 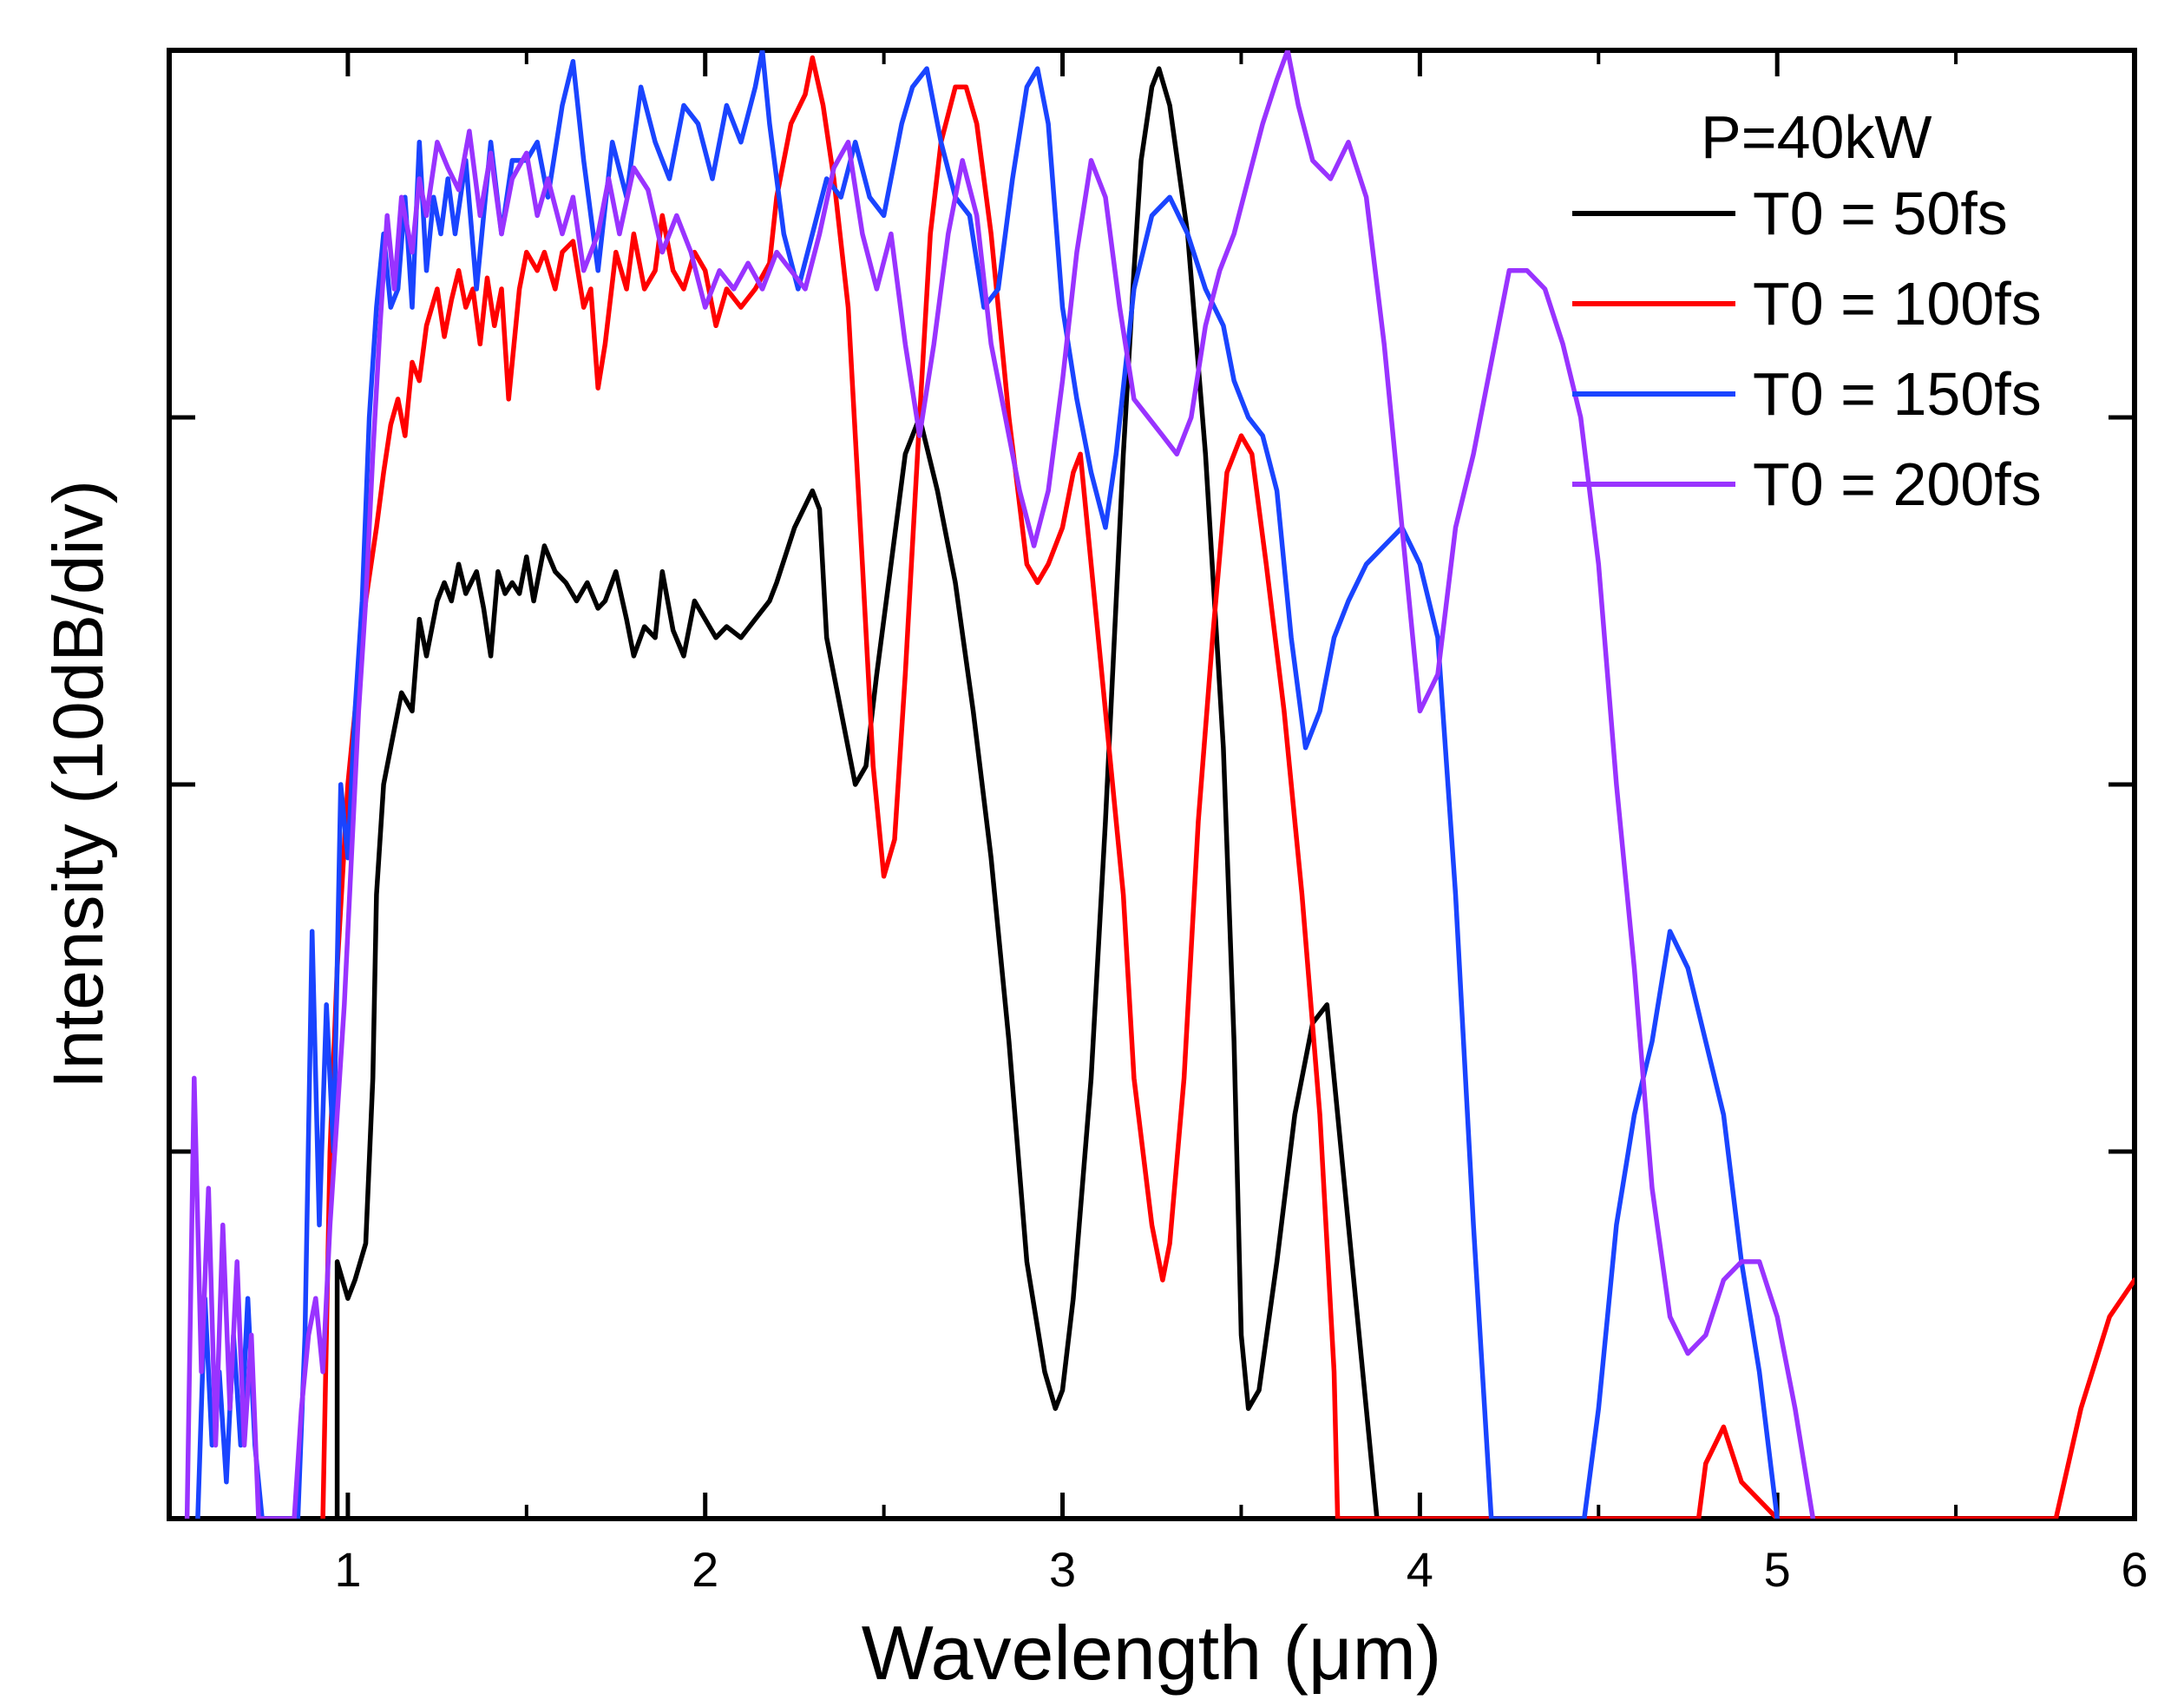 I want to click on x-axis-label: Wavelength (μm), so click(x=1152, y=1653).